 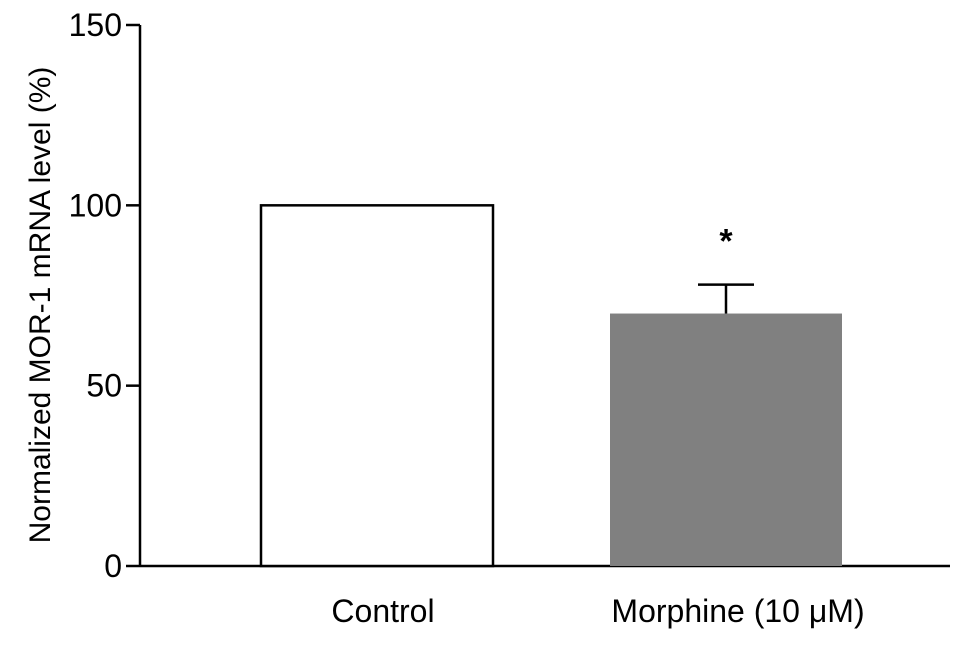 I want to click on y-tick-label: 50, so click(x=104, y=386).